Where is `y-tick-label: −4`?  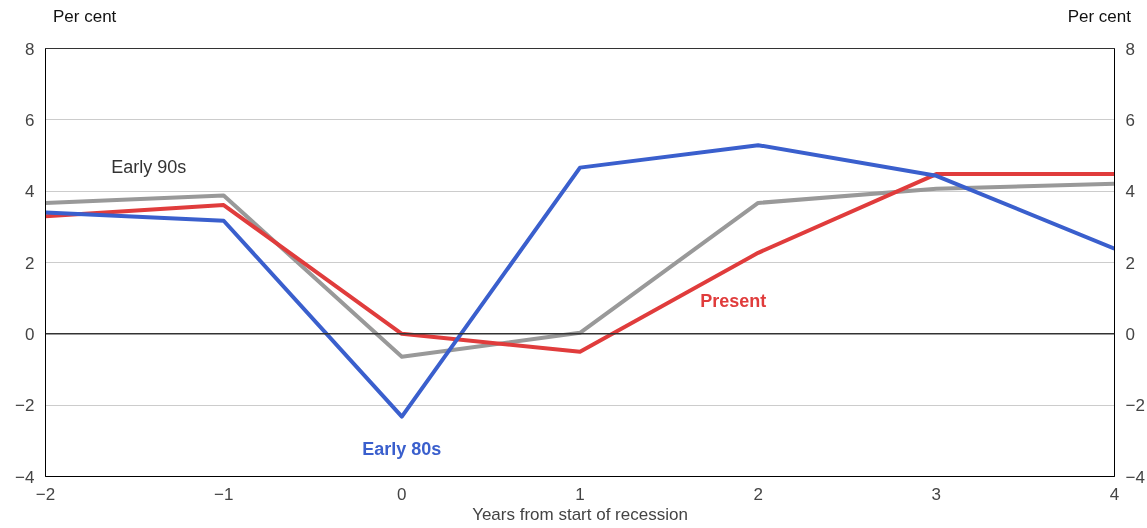 y-tick-label: −4 is located at coordinates (25, 477).